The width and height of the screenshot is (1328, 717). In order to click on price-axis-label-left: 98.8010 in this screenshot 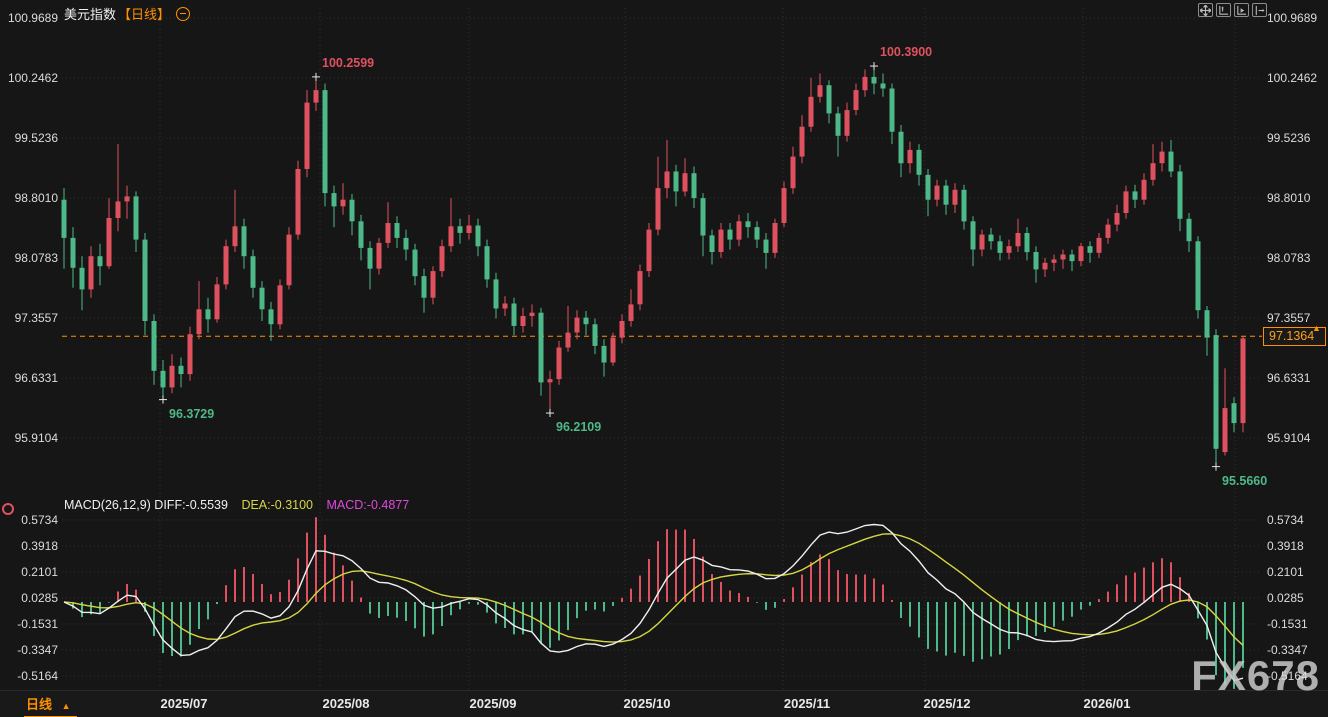, I will do `click(36, 197)`.